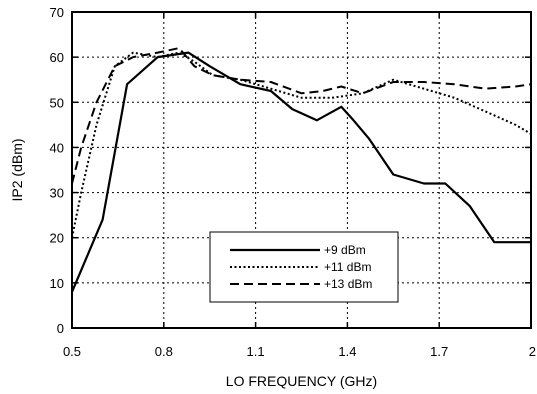 This screenshot has height=394, width=537. Describe the element at coordinates (347, 351) in the screenshot. I see `x-tick-label: 1.4` at that location.